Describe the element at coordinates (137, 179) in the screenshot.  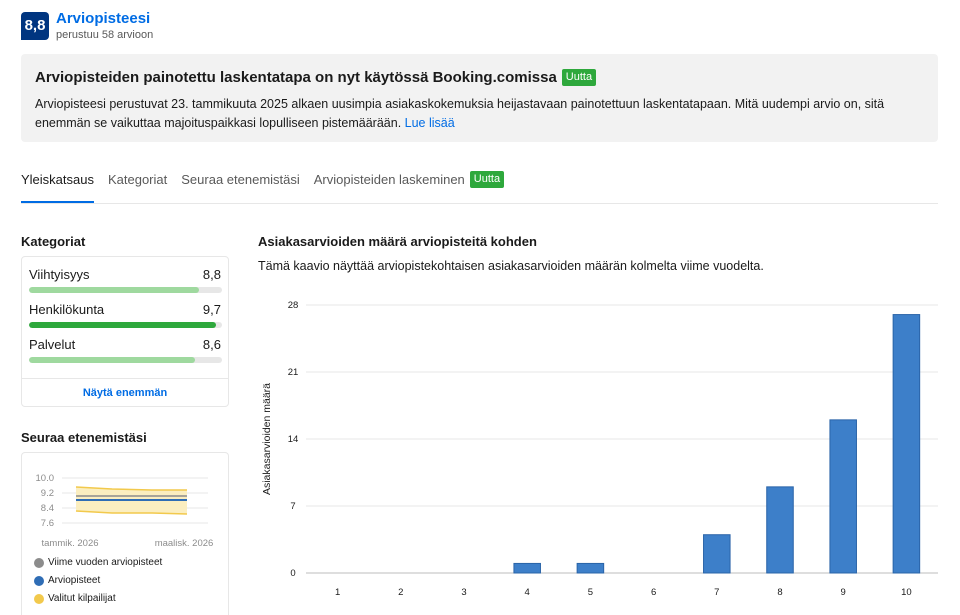
I see `tab-label: Kategoriat` at that location.